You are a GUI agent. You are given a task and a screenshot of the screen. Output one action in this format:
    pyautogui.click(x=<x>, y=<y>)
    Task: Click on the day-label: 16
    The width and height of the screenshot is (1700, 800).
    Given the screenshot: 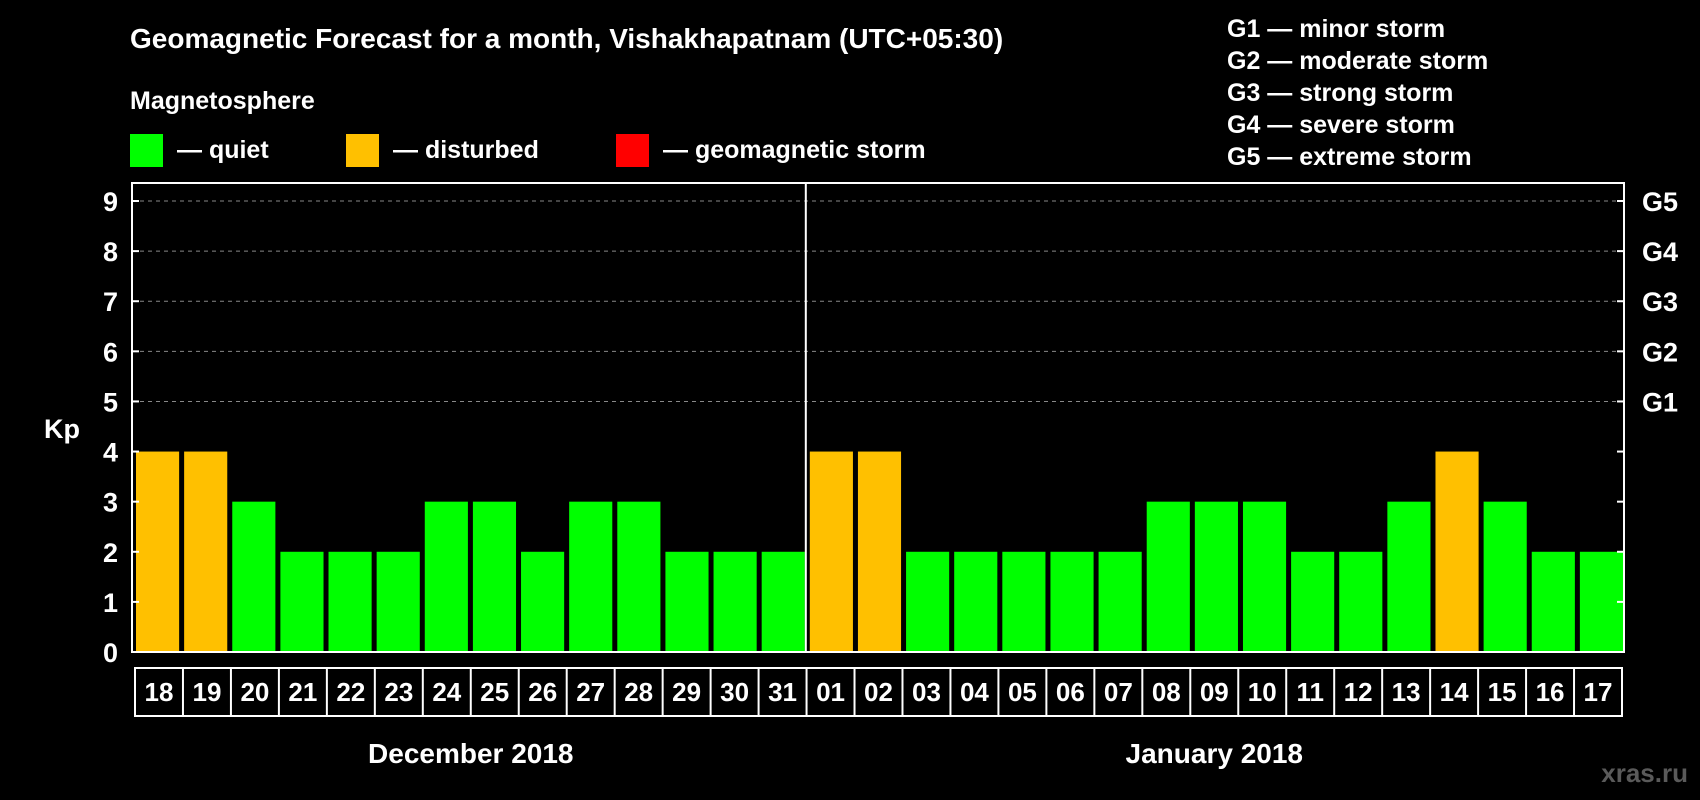 What is the action you would take?
    pyautogui.click(x=1550, y=692)
    